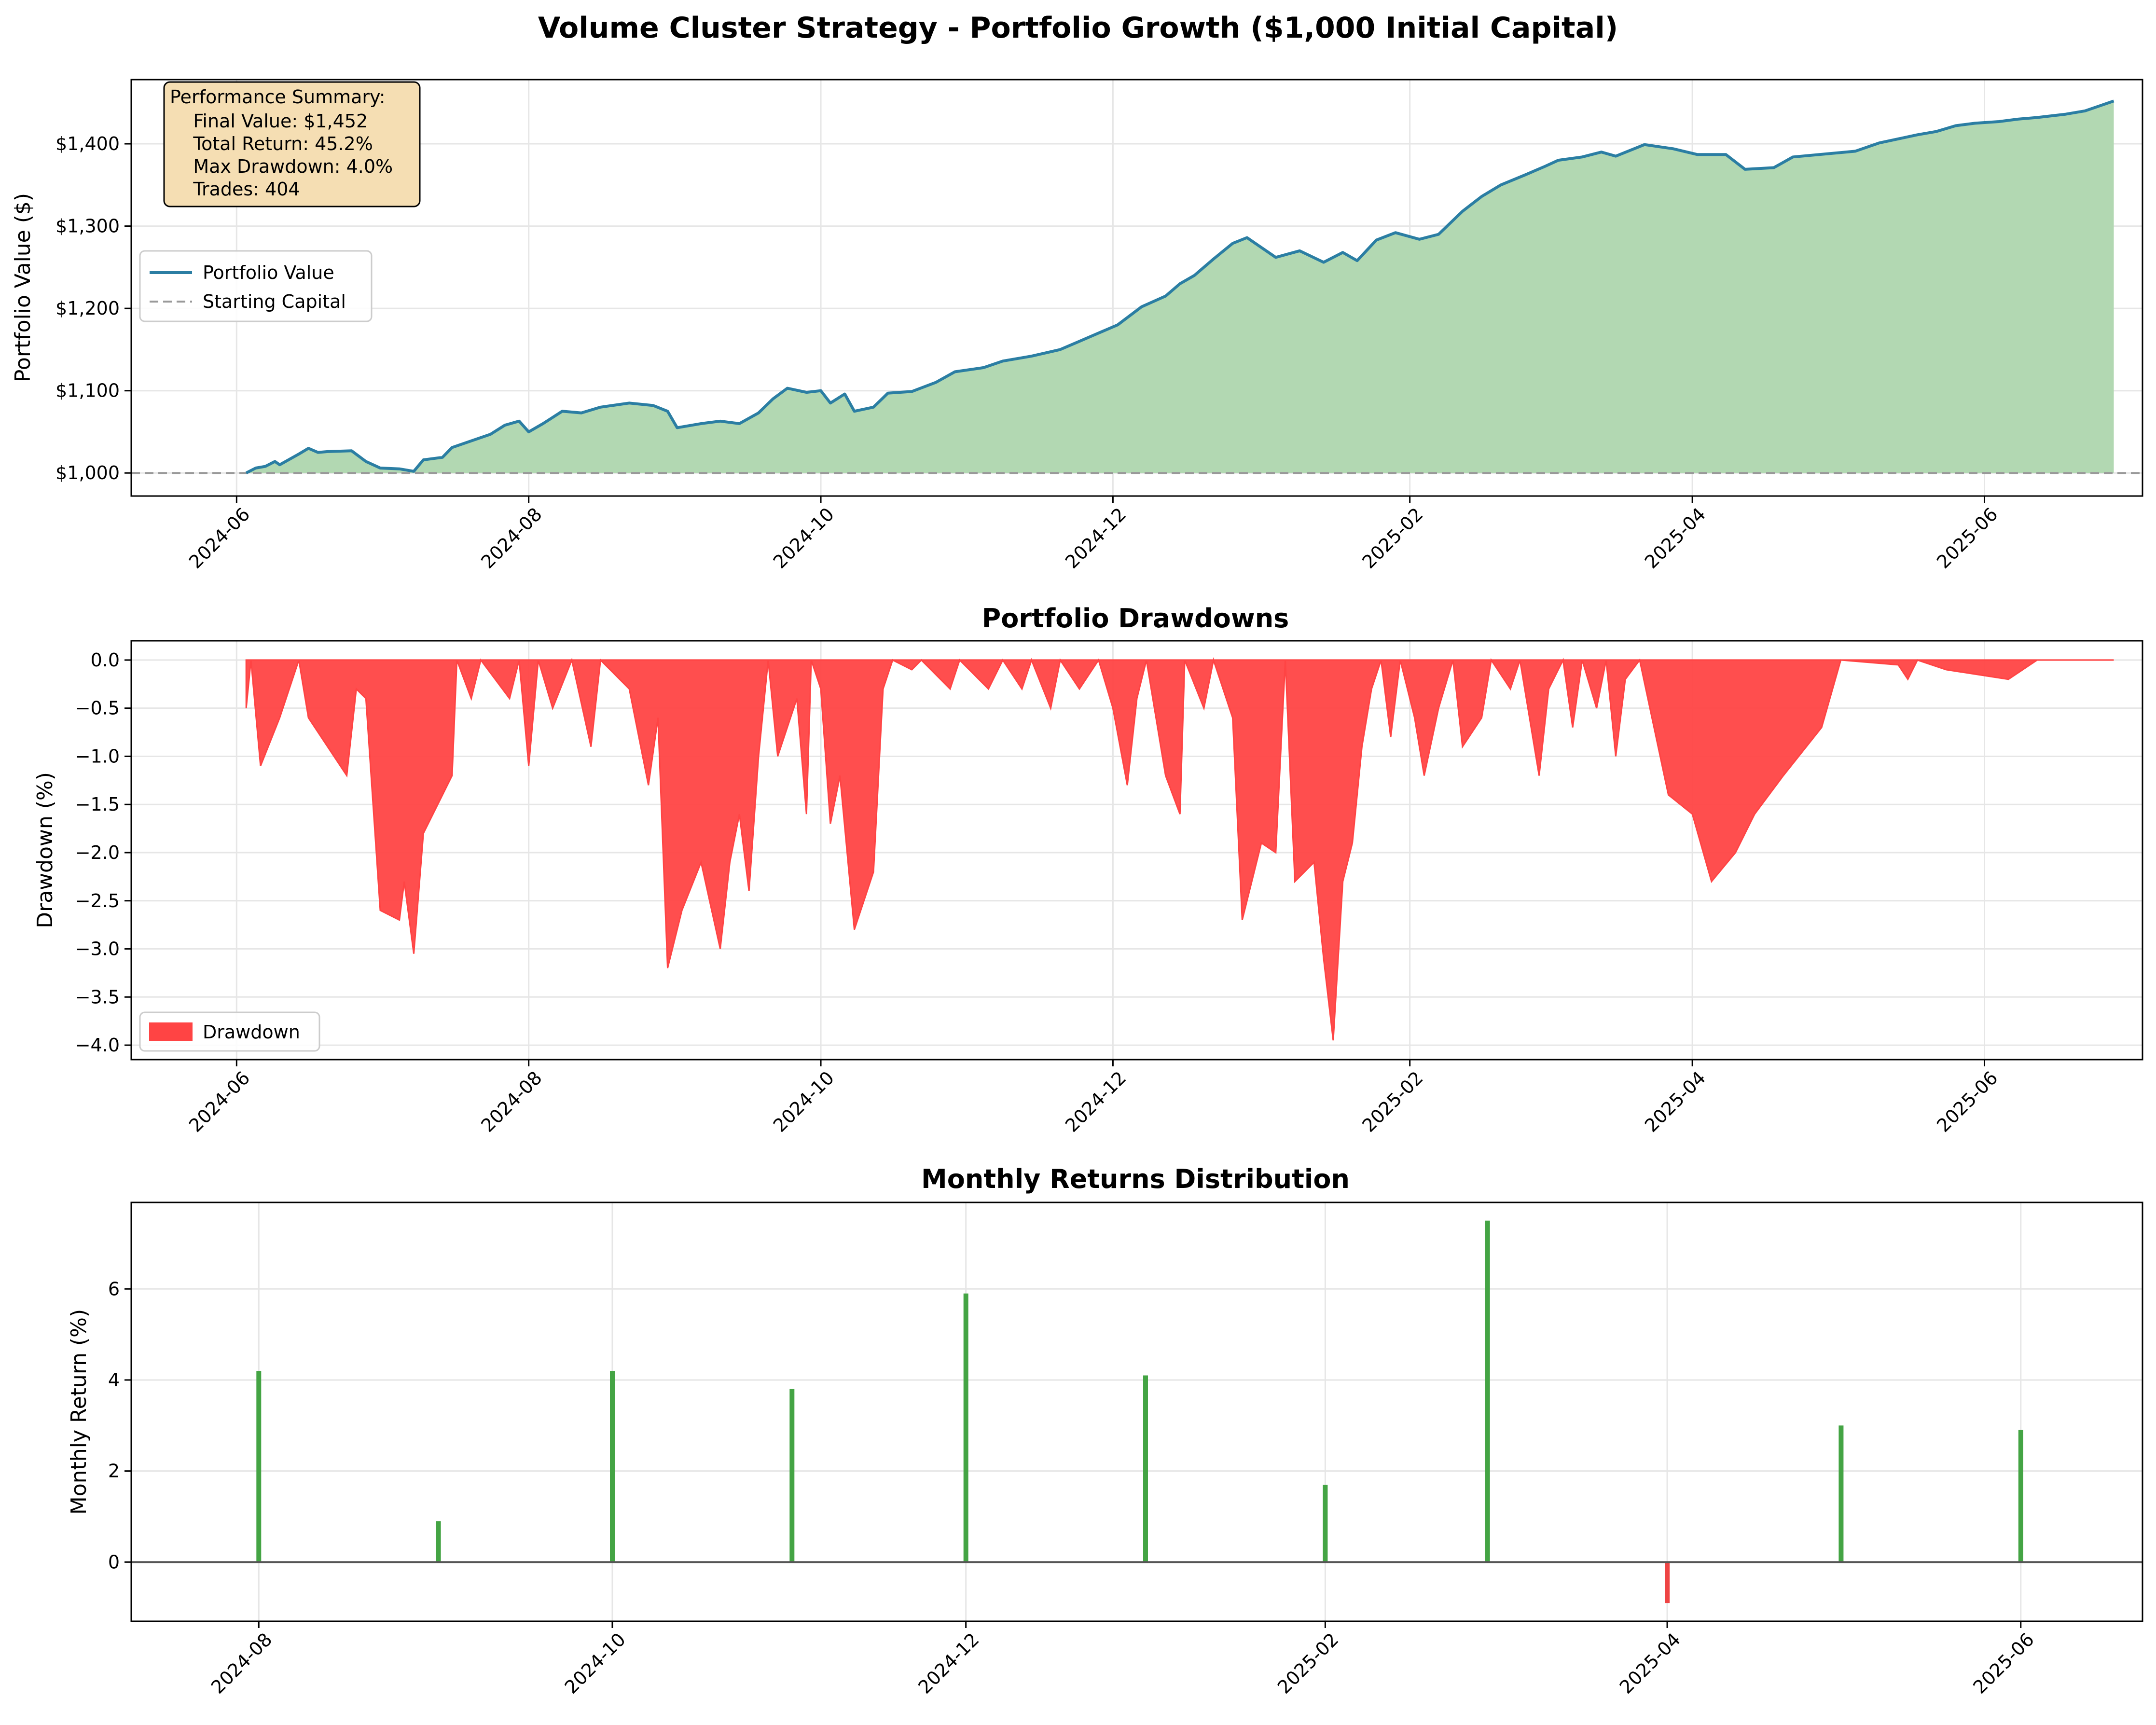  What do you see at coordinates (105, 660) in the screenshot?
I see `p2-y-tick-label: 0.0` at bounding box center [105, 660].